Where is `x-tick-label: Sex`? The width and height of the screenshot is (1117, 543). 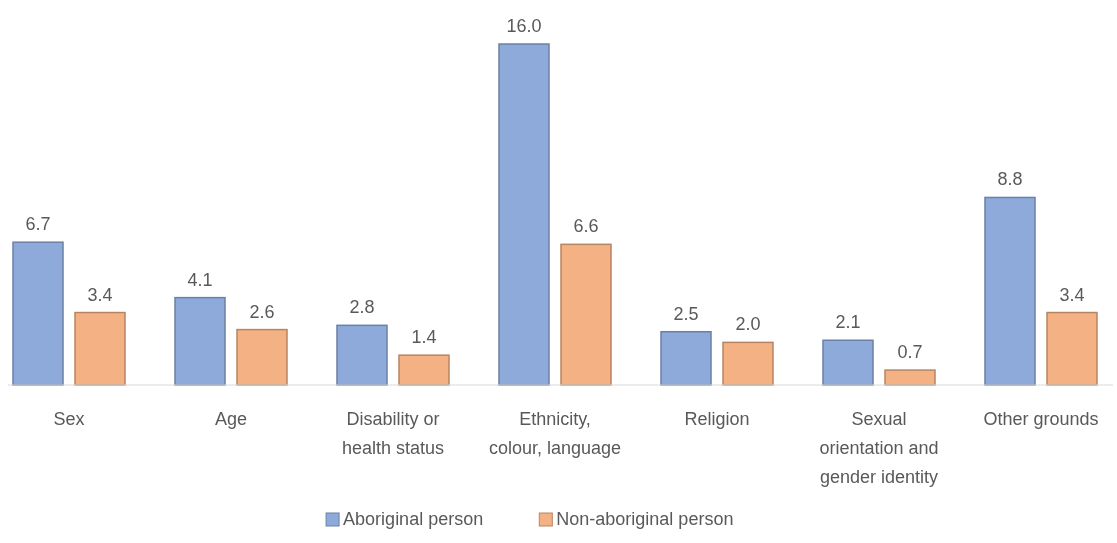 x-tick-label: Sex is located at coordinates (69, 419).